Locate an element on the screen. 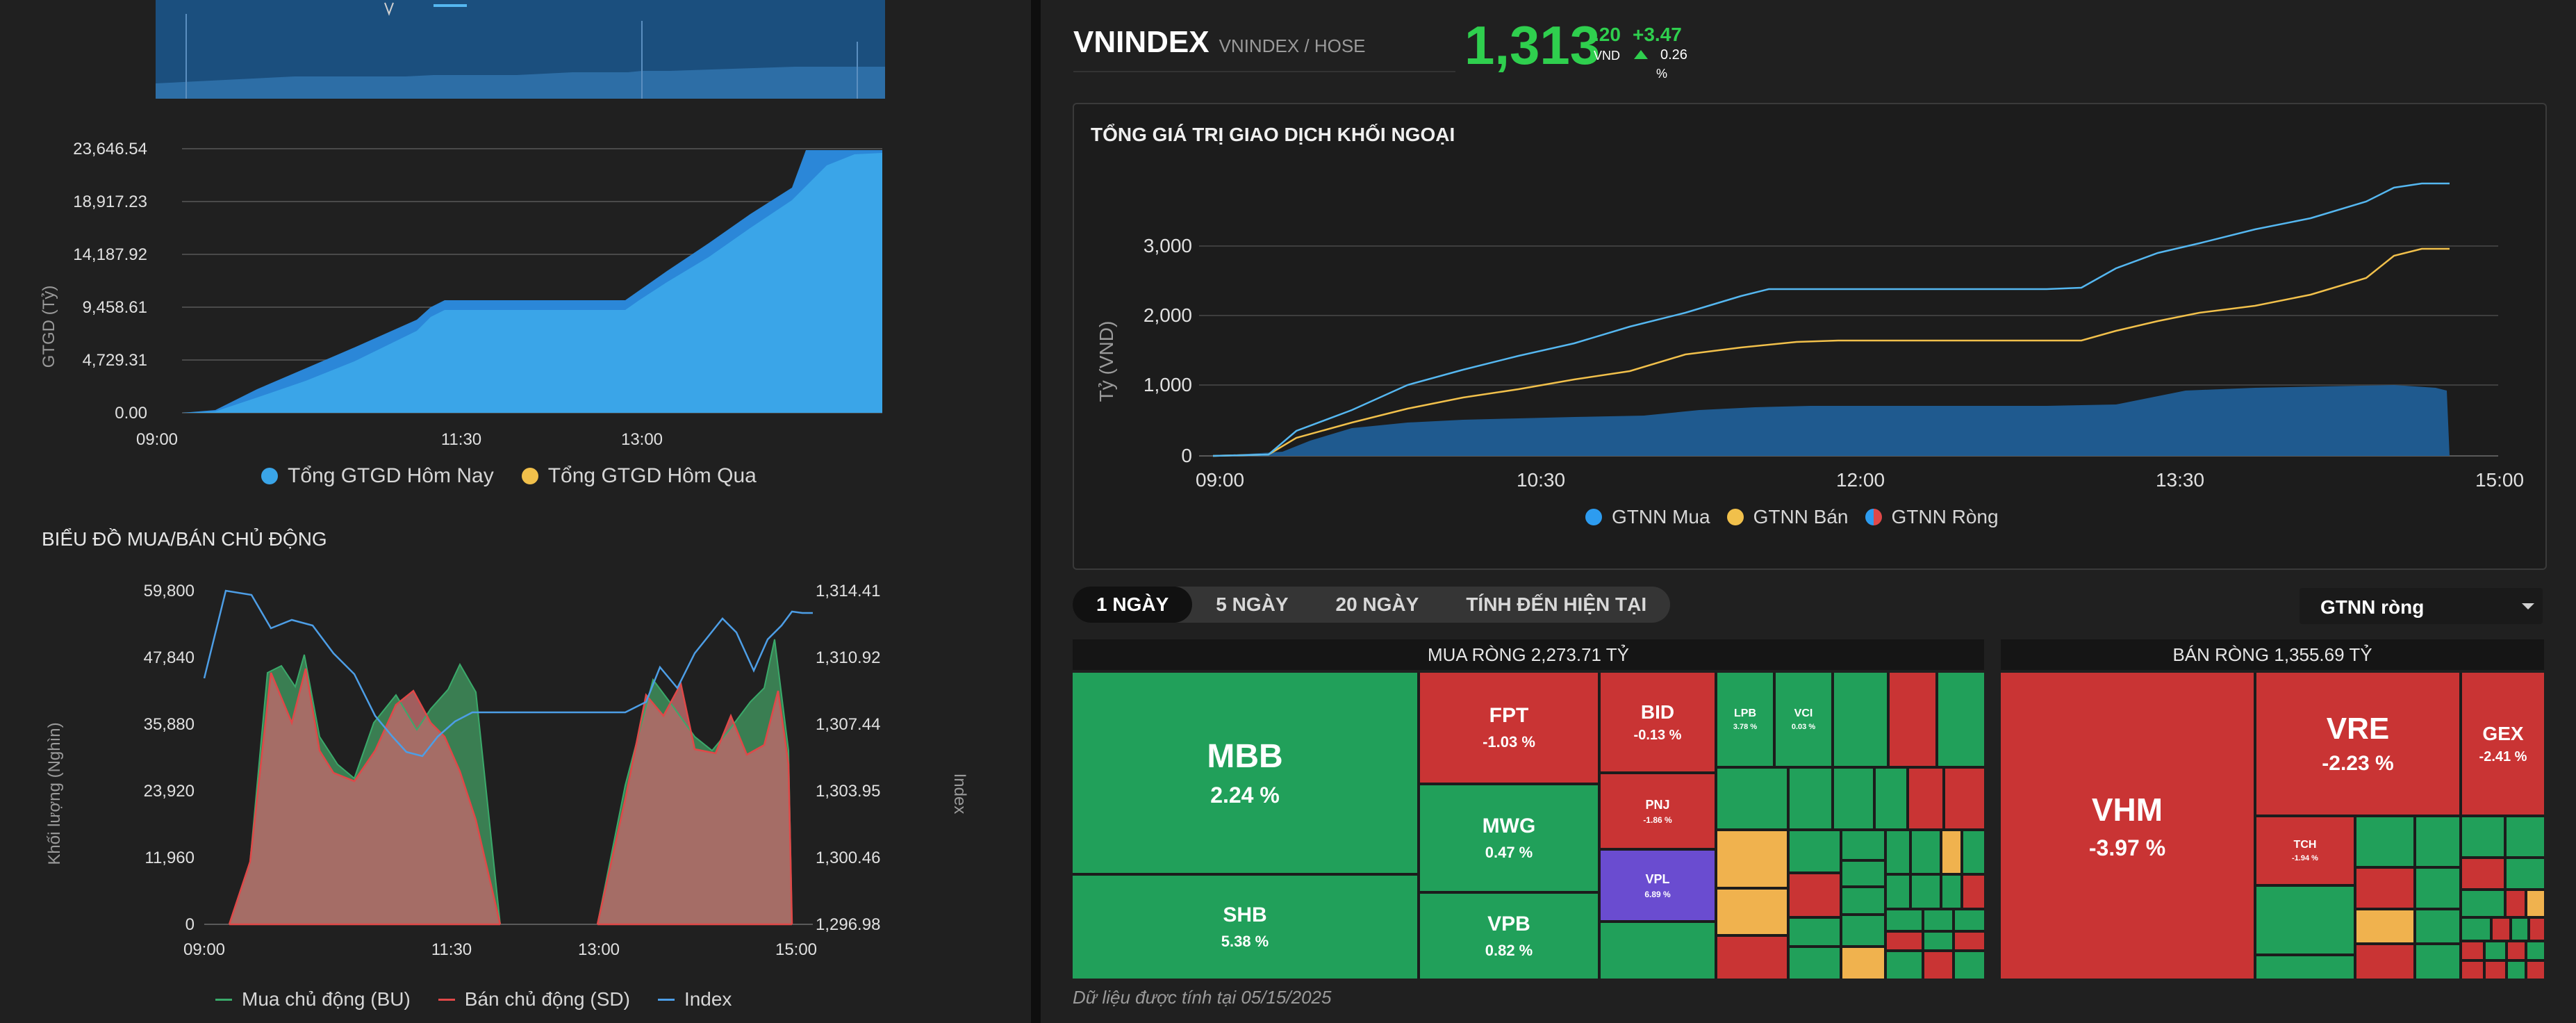  tm-cell-pnj: PNJ -1.86 % is located at coordinates (1658, 811).